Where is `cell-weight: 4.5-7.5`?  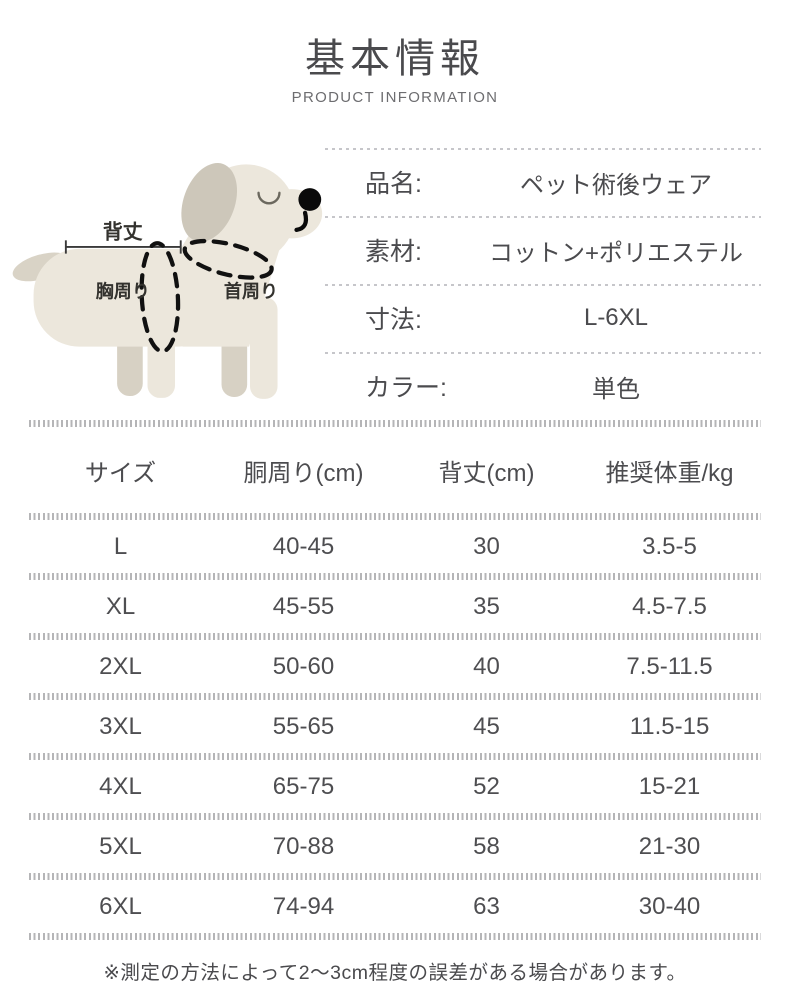 cell-weight: 4.5-7.5 is located at coordinates (669, 606).